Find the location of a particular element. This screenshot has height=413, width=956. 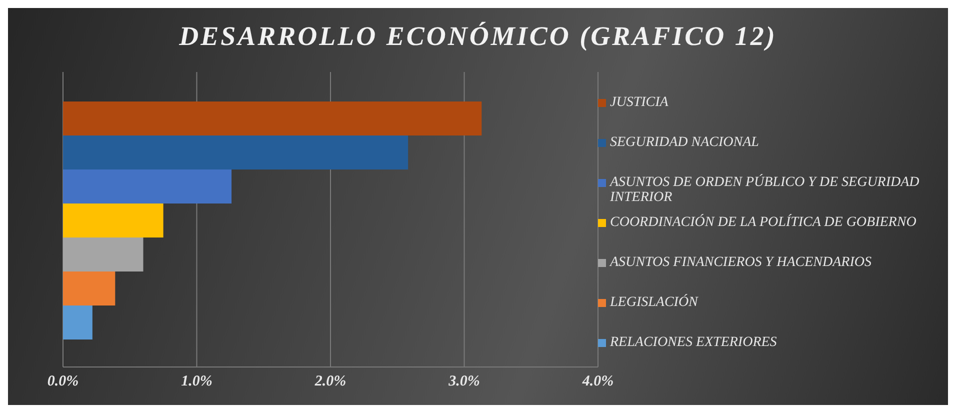

x-tick-label: 0.0% is located at coordinates (63, 382).